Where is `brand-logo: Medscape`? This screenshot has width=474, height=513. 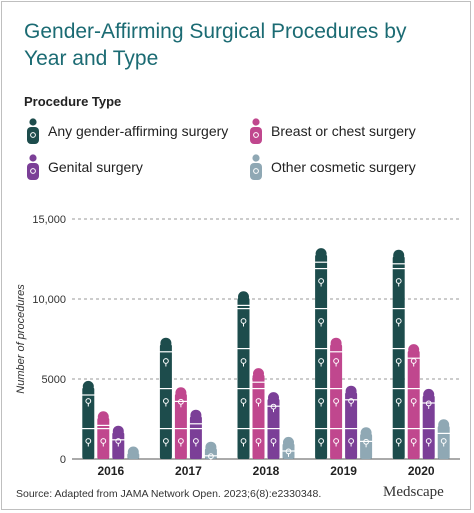 brand-logo: Medscape is located at coordinates (413, 492).